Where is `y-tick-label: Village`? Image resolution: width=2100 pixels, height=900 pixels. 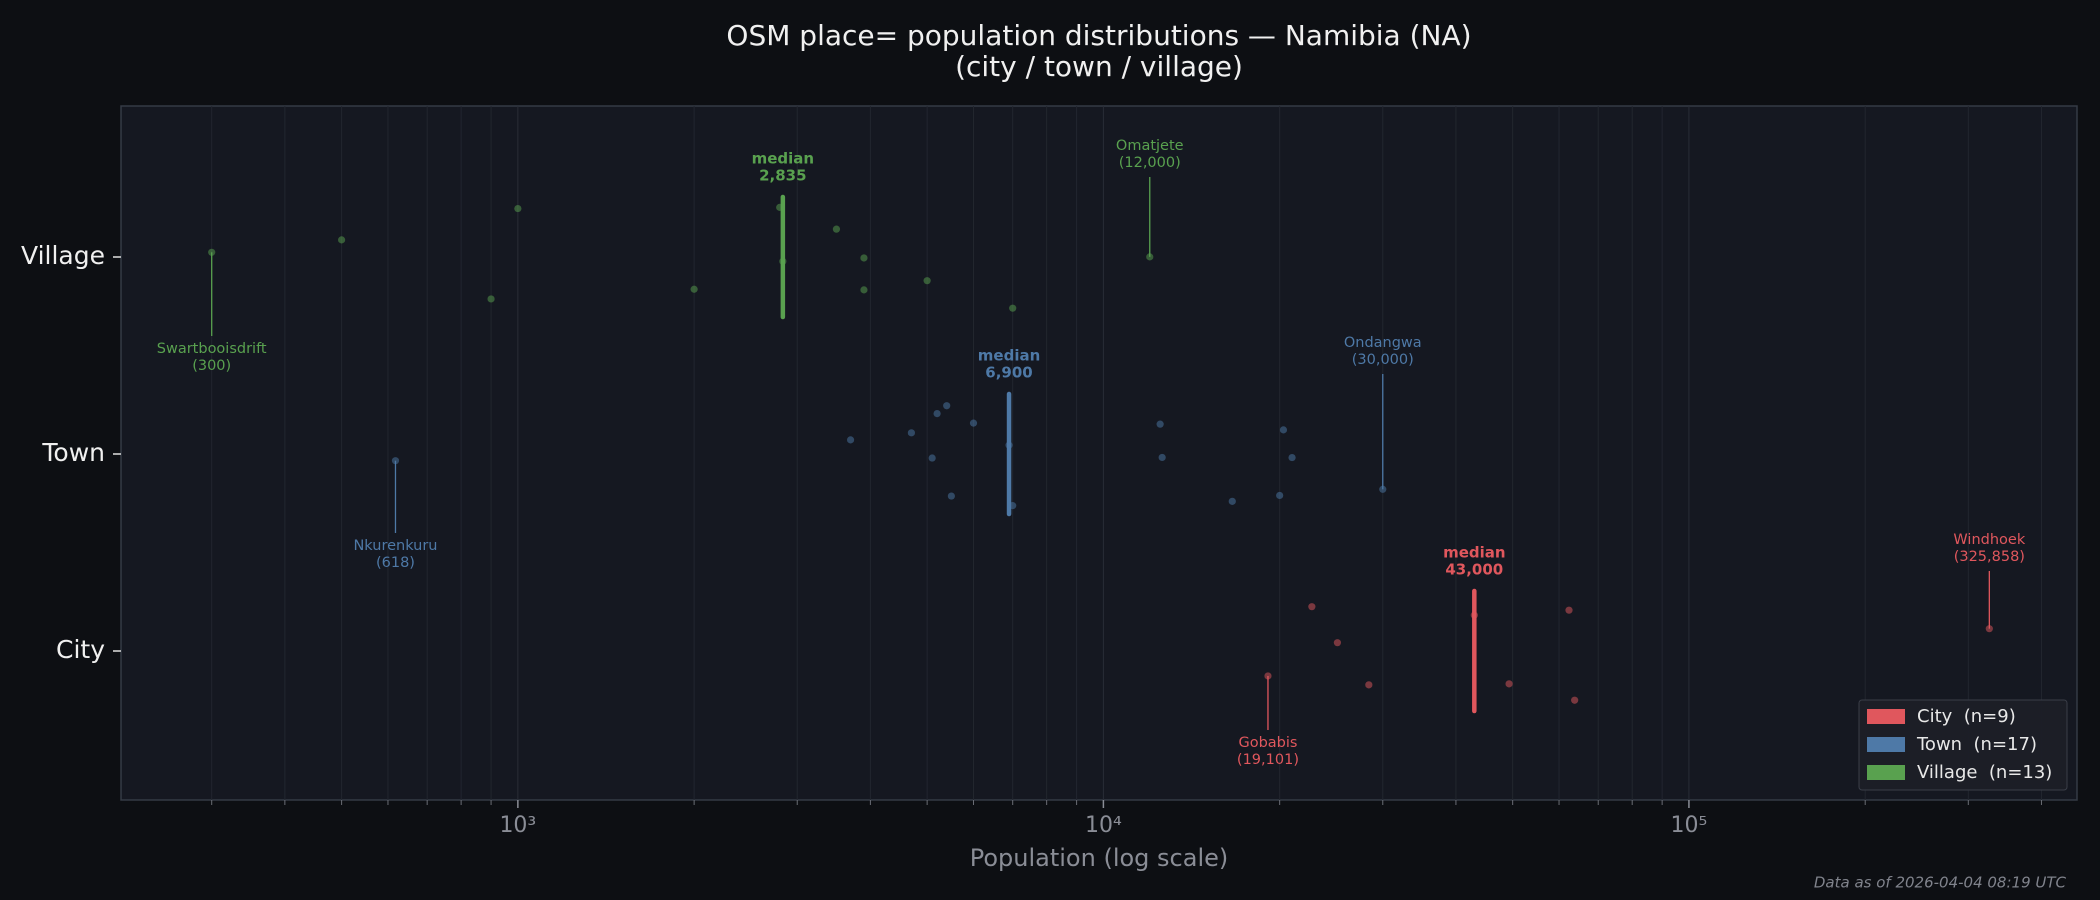
y-tick-label: Village is located at coordinates (63, 255).